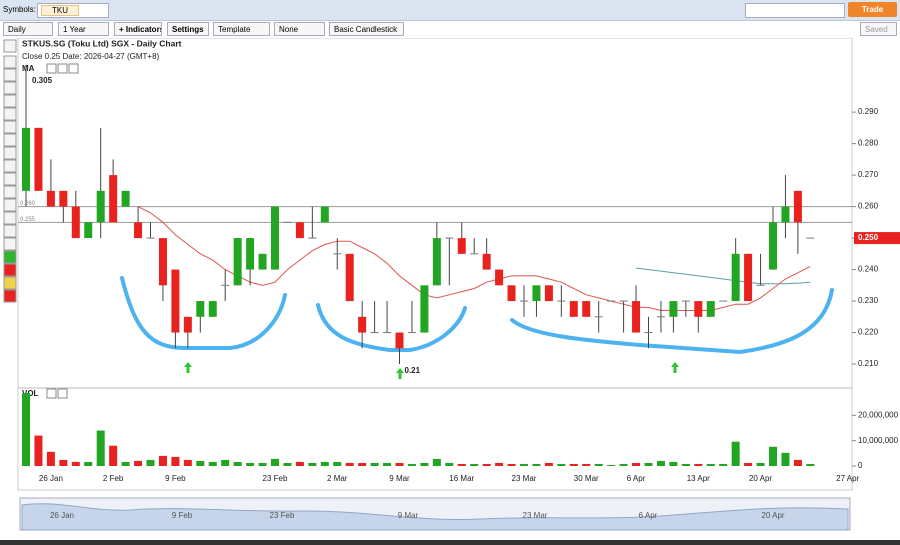 This screenshot has width=900, height=545. I want to click on volume-tick-label: 20,000,000, so click(878, 414).